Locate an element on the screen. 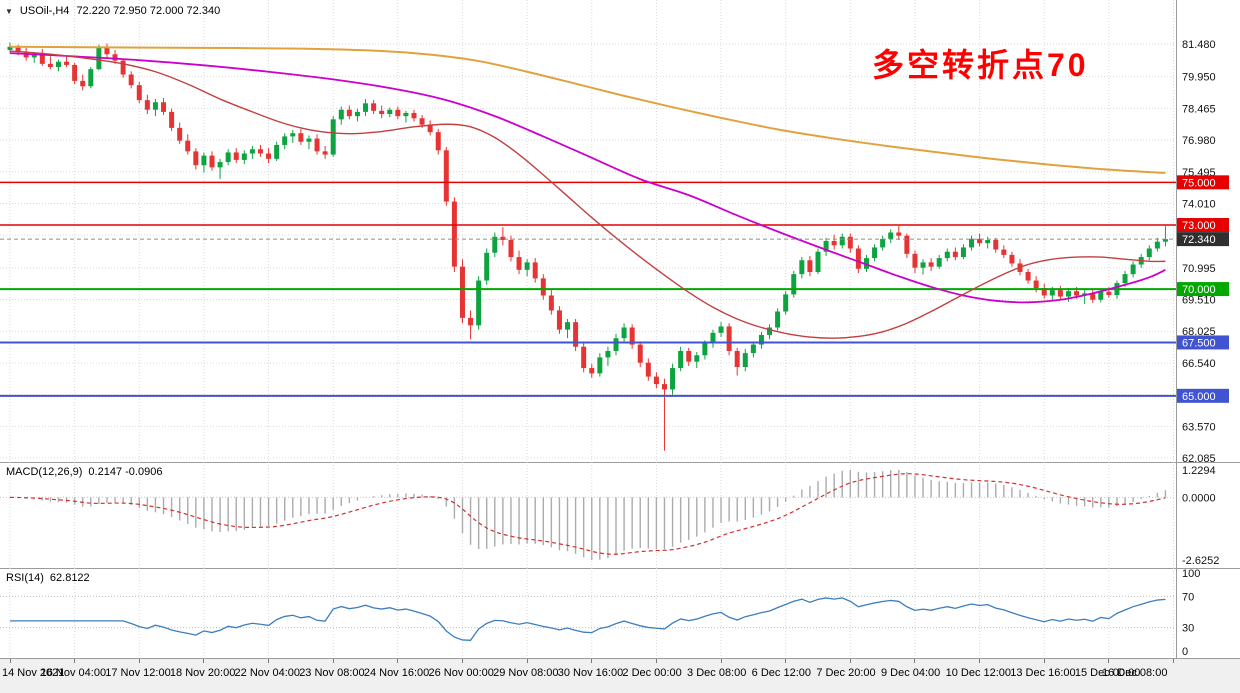  current-price-badge is located at coordinates (1203, 239).